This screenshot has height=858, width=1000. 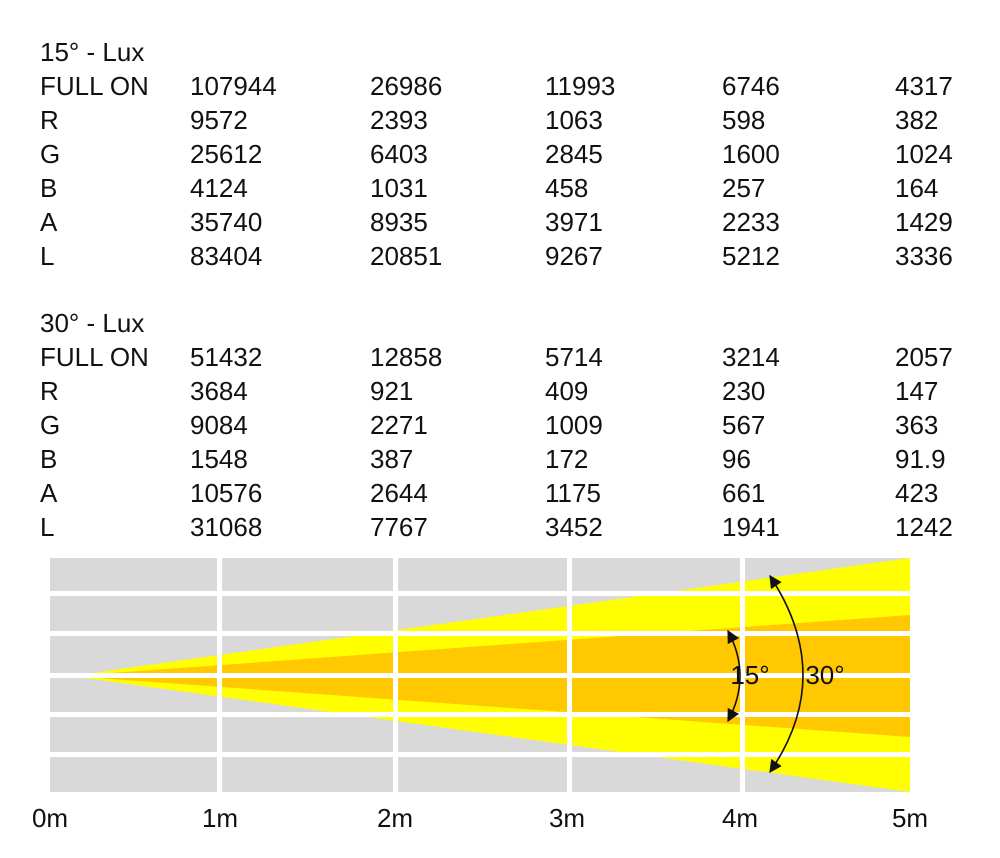 What do you see at coordinates (219, 391) in the screenshot?
I see `cell: 3684` at bounding box center [219, 391].